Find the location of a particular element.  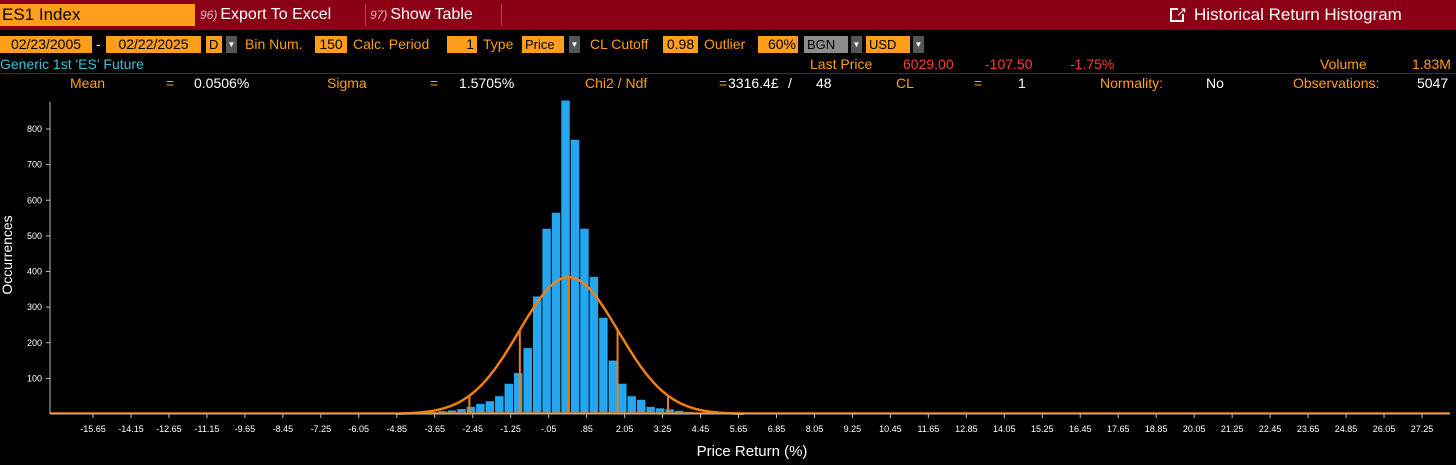

cl-equals: = is located at coordinates (978, 83).